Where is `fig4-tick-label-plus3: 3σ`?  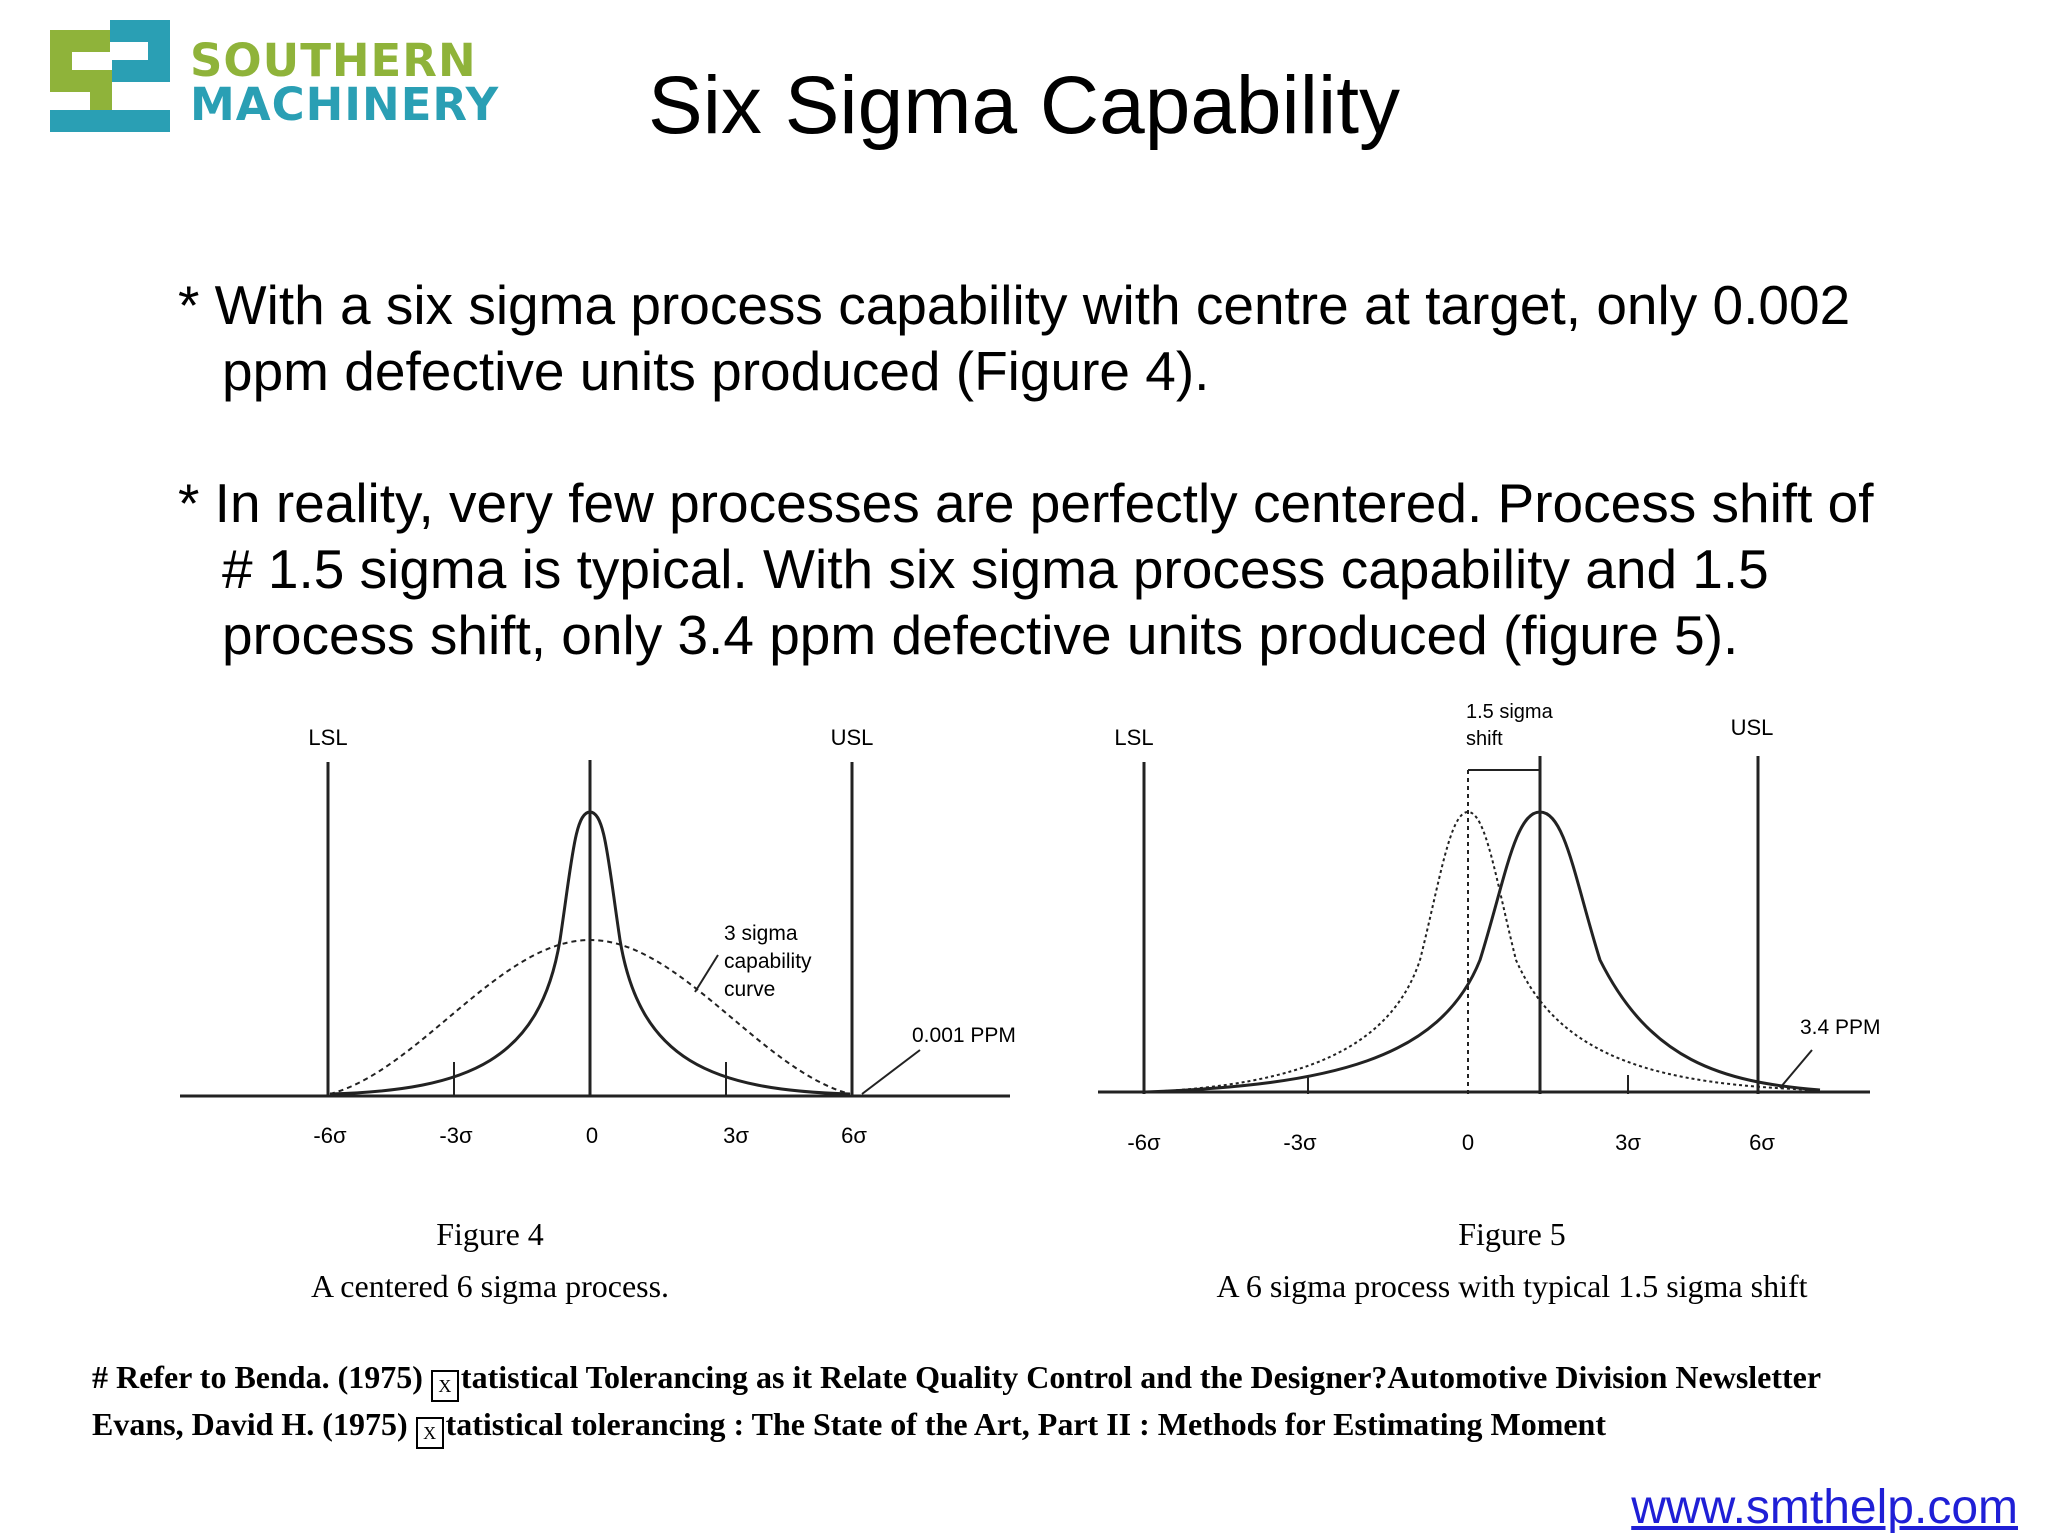 fig4-tick-label-plus3: 3σ is located at coordinates (736, 1135).